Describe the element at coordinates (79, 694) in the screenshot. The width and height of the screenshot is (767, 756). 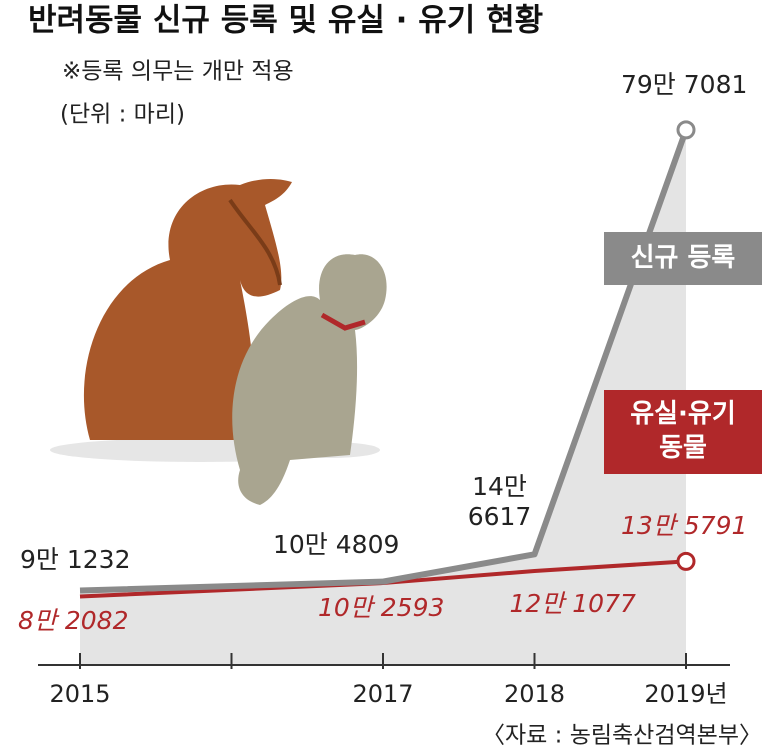
I see `x-tick-label: 2015` at that location.